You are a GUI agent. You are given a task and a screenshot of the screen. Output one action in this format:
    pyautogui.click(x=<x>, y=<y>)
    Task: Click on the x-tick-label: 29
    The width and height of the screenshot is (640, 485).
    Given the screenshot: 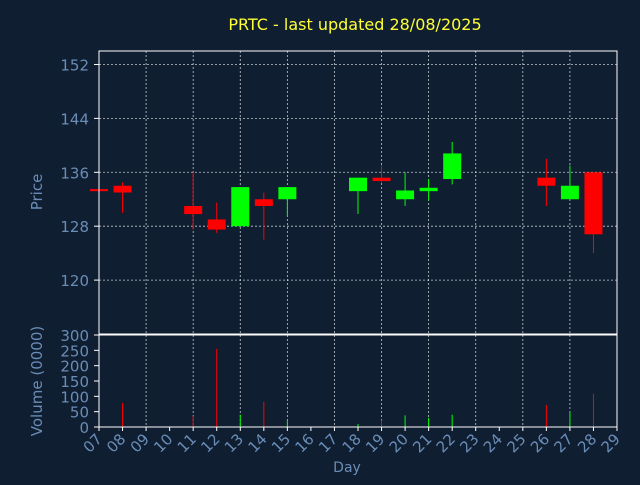 What is the action you would take?
    pyautogui.click(x=611, y=443)
    